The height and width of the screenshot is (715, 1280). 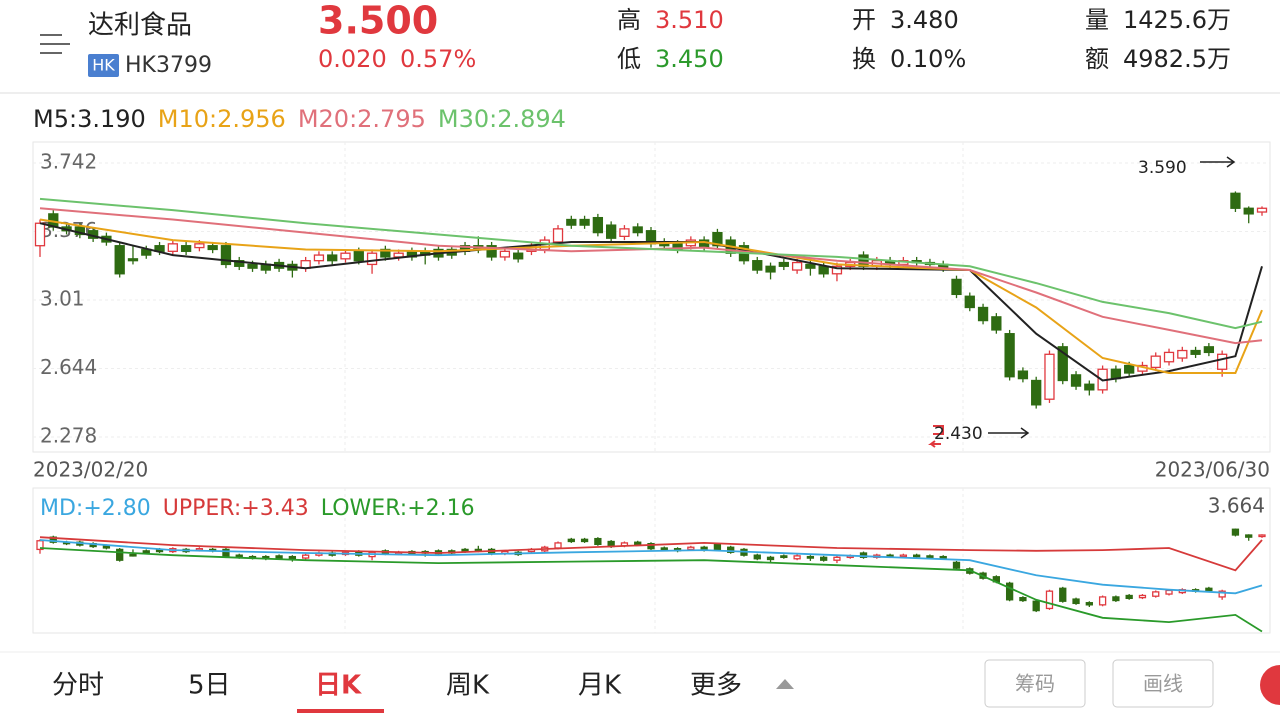 I want to click on badge: HK, so click(x=103, y=65).